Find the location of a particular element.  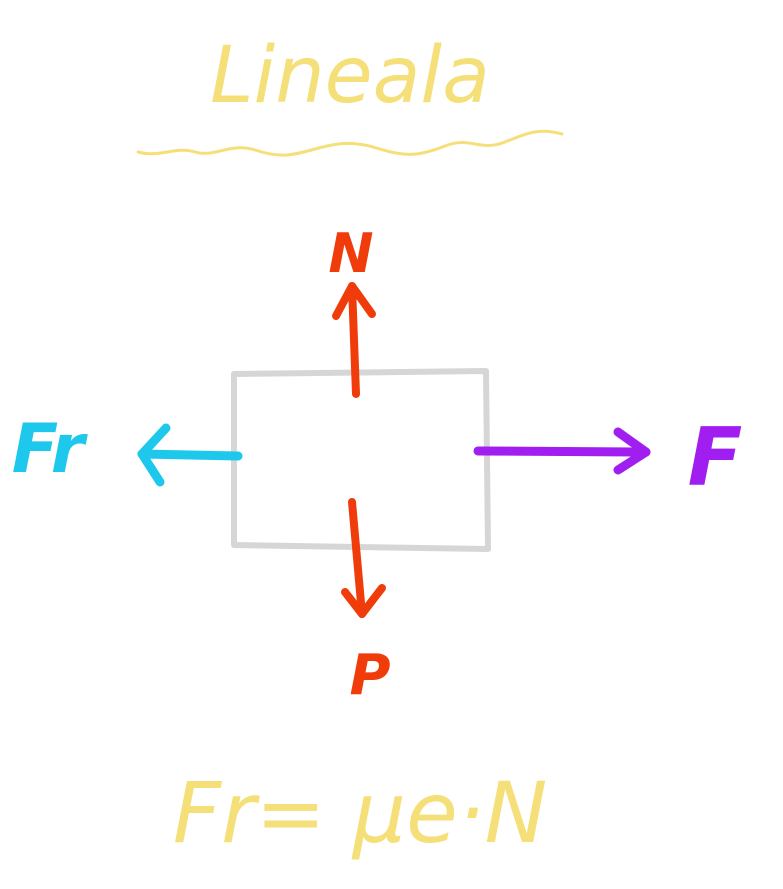

formula-text: Fr= μe·N is located at coordinates (360, 813).